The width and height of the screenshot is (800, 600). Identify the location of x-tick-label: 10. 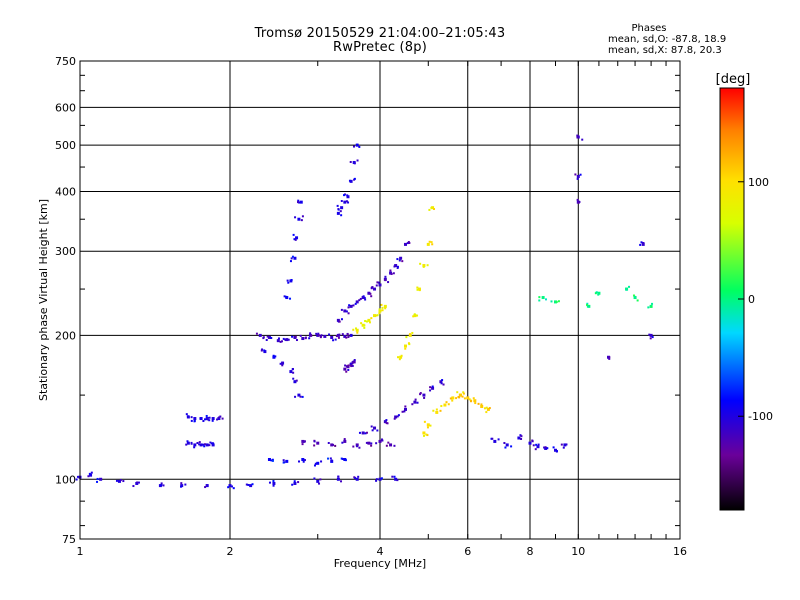
(578, 551).